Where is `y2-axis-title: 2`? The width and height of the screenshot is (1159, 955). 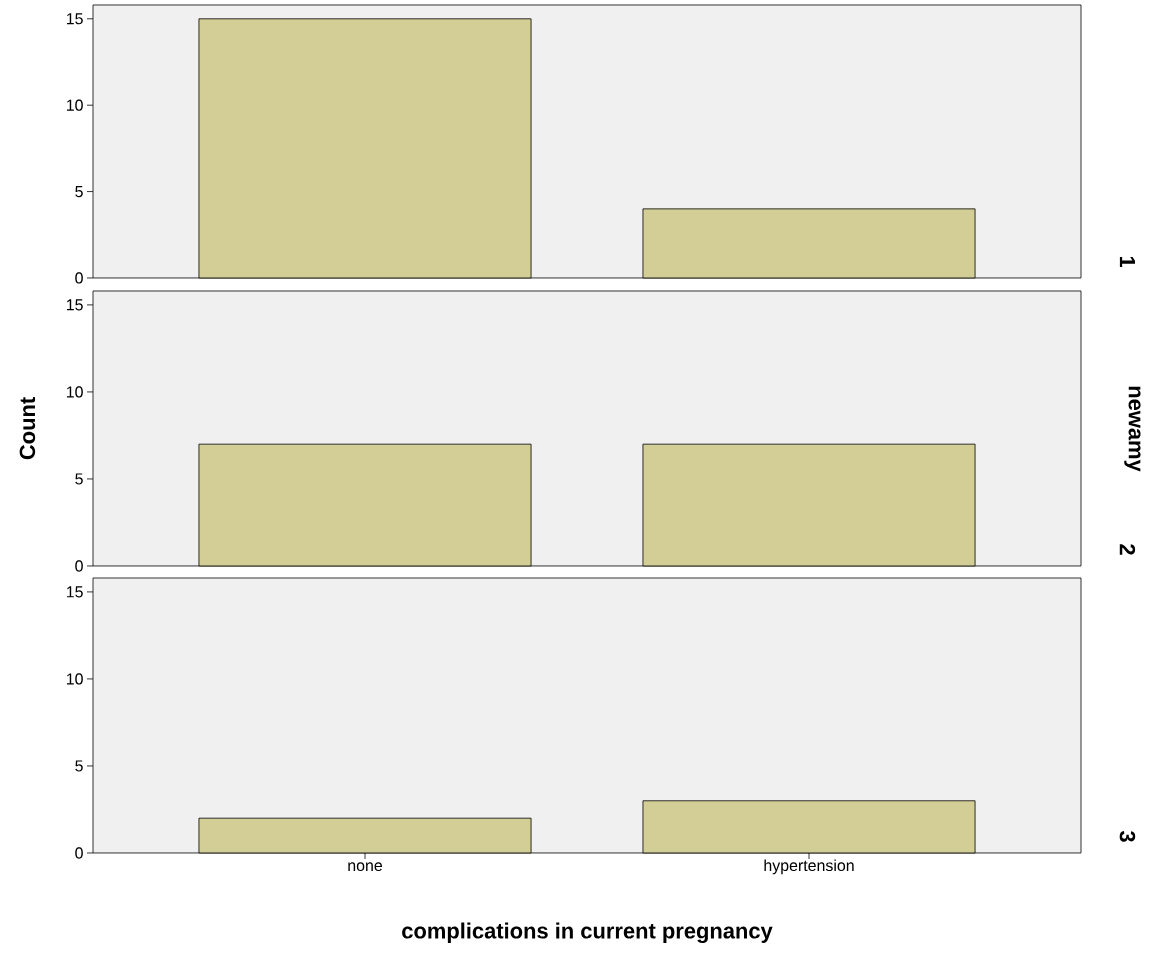
y2-axis-title: 2 is located at coordinates (1127, 549).